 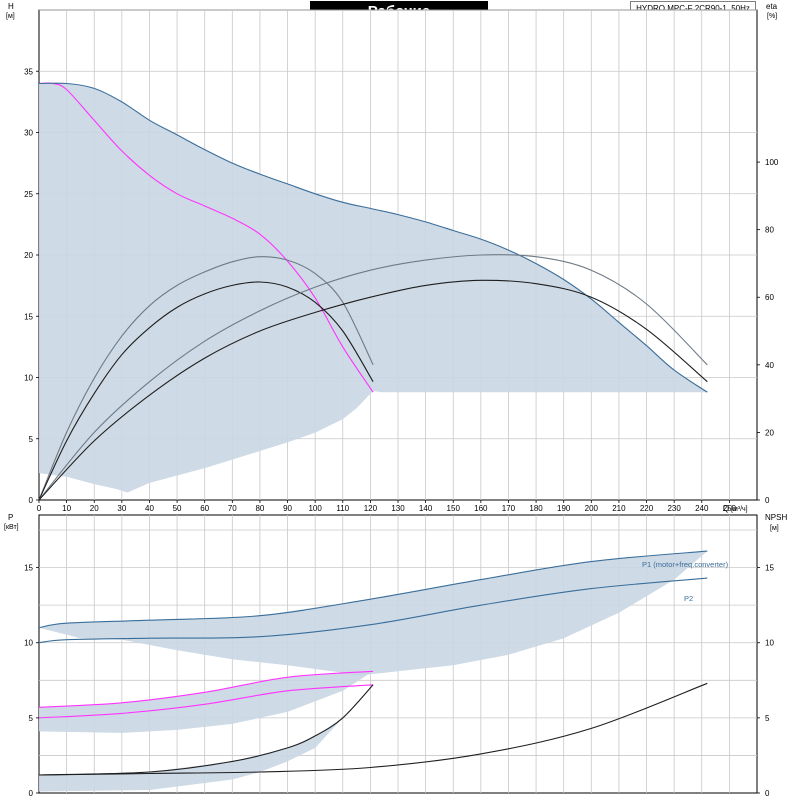 What do you see at coordinates (31, 793) in the screenshot?
I see `bottom-y-tick-label: 0` at bounding box center [31, 793].